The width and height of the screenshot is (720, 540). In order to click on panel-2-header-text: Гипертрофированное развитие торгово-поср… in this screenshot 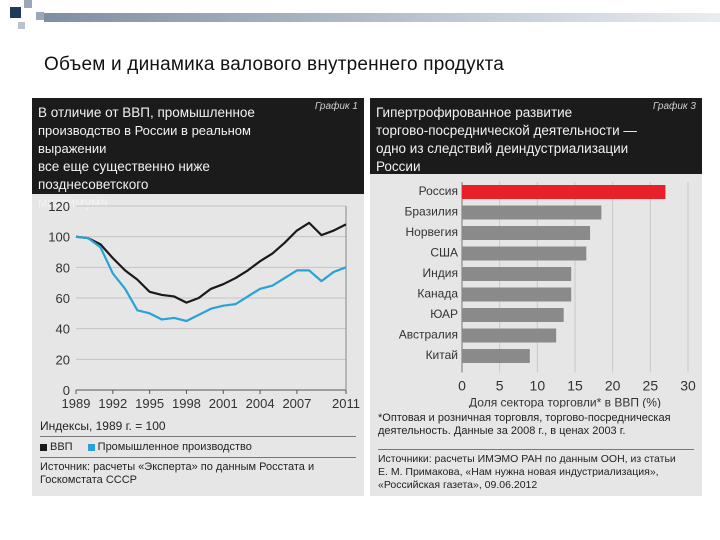, I will do `click(526, 140)`.